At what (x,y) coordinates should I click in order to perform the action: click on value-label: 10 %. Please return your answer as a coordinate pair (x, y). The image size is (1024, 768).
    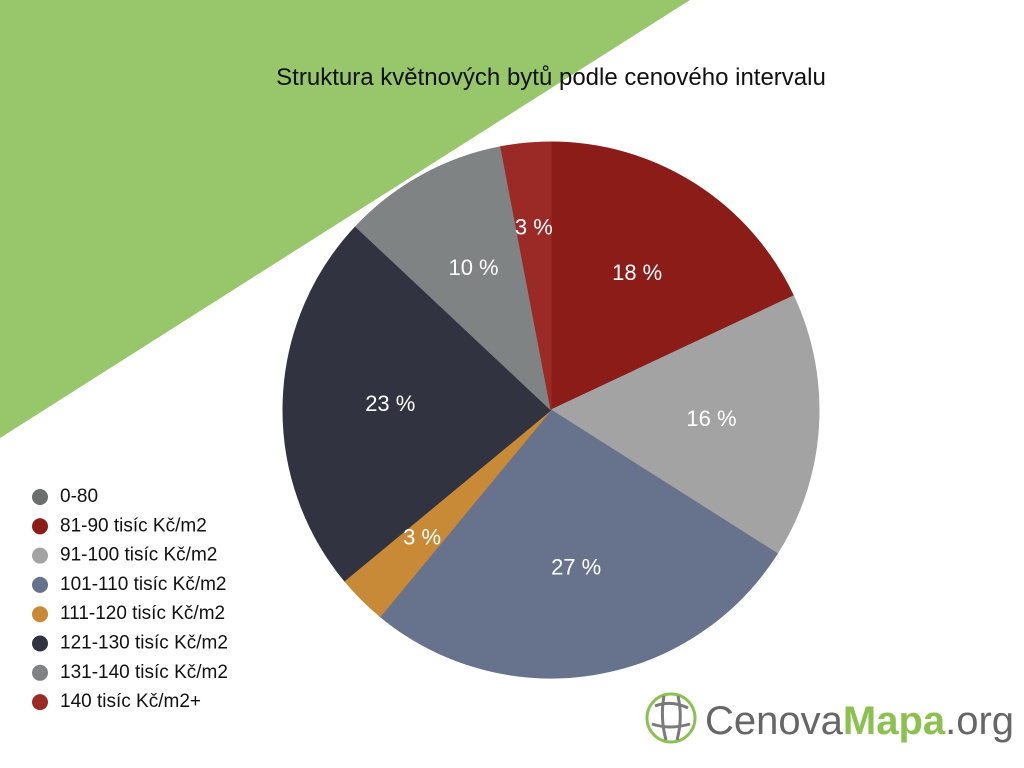
    Looking at the image, I should click on (473, 267).